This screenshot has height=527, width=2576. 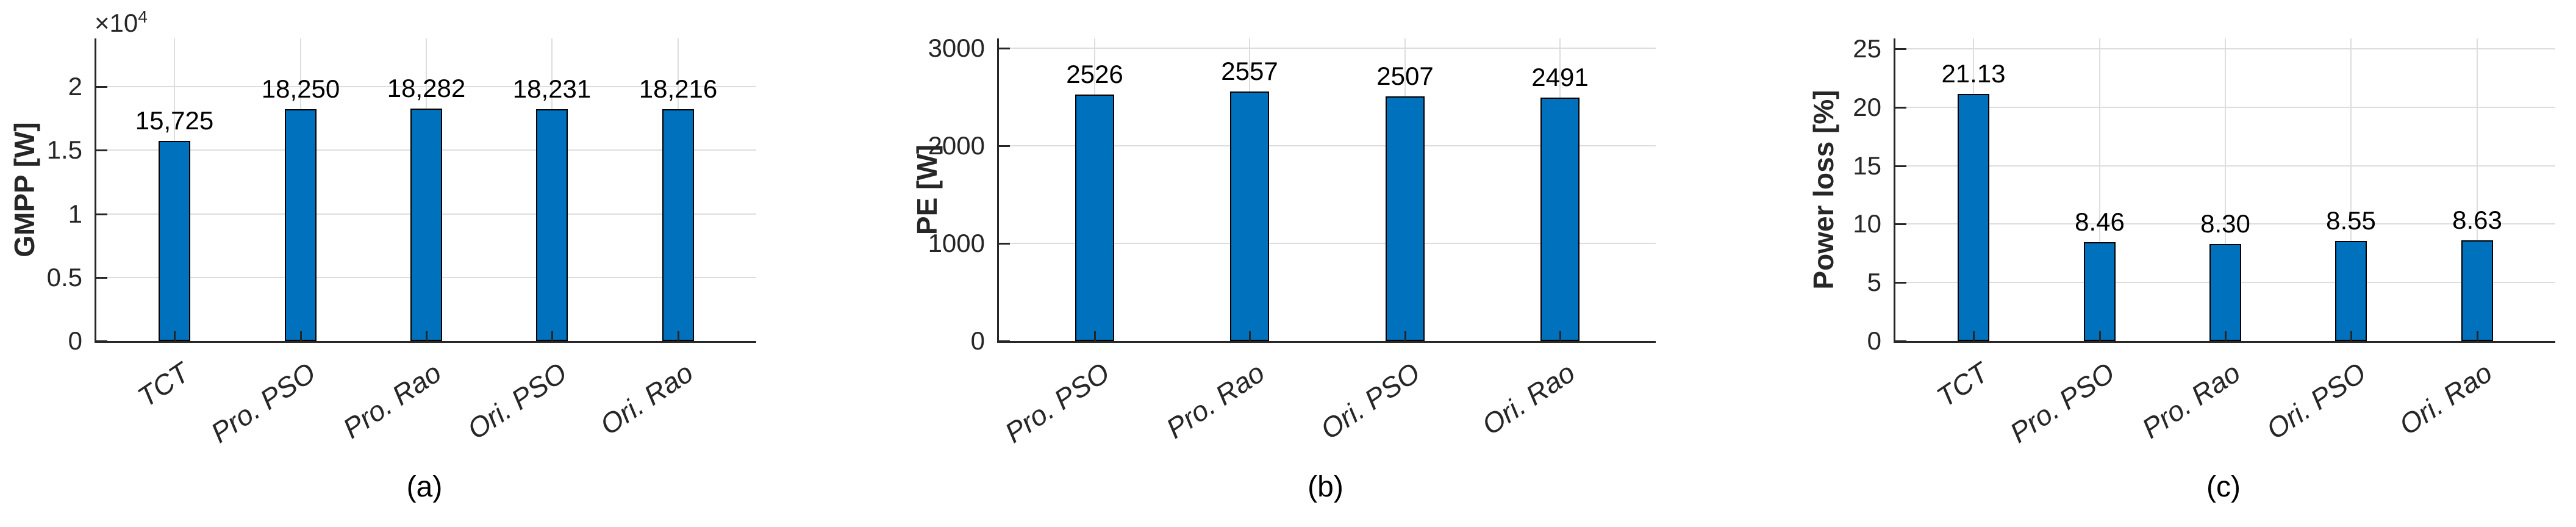 What do you see at coordinates (64, 149) in the screenshot?
I see `y-tick-label: 1.5` at bounding box center [64, 149].